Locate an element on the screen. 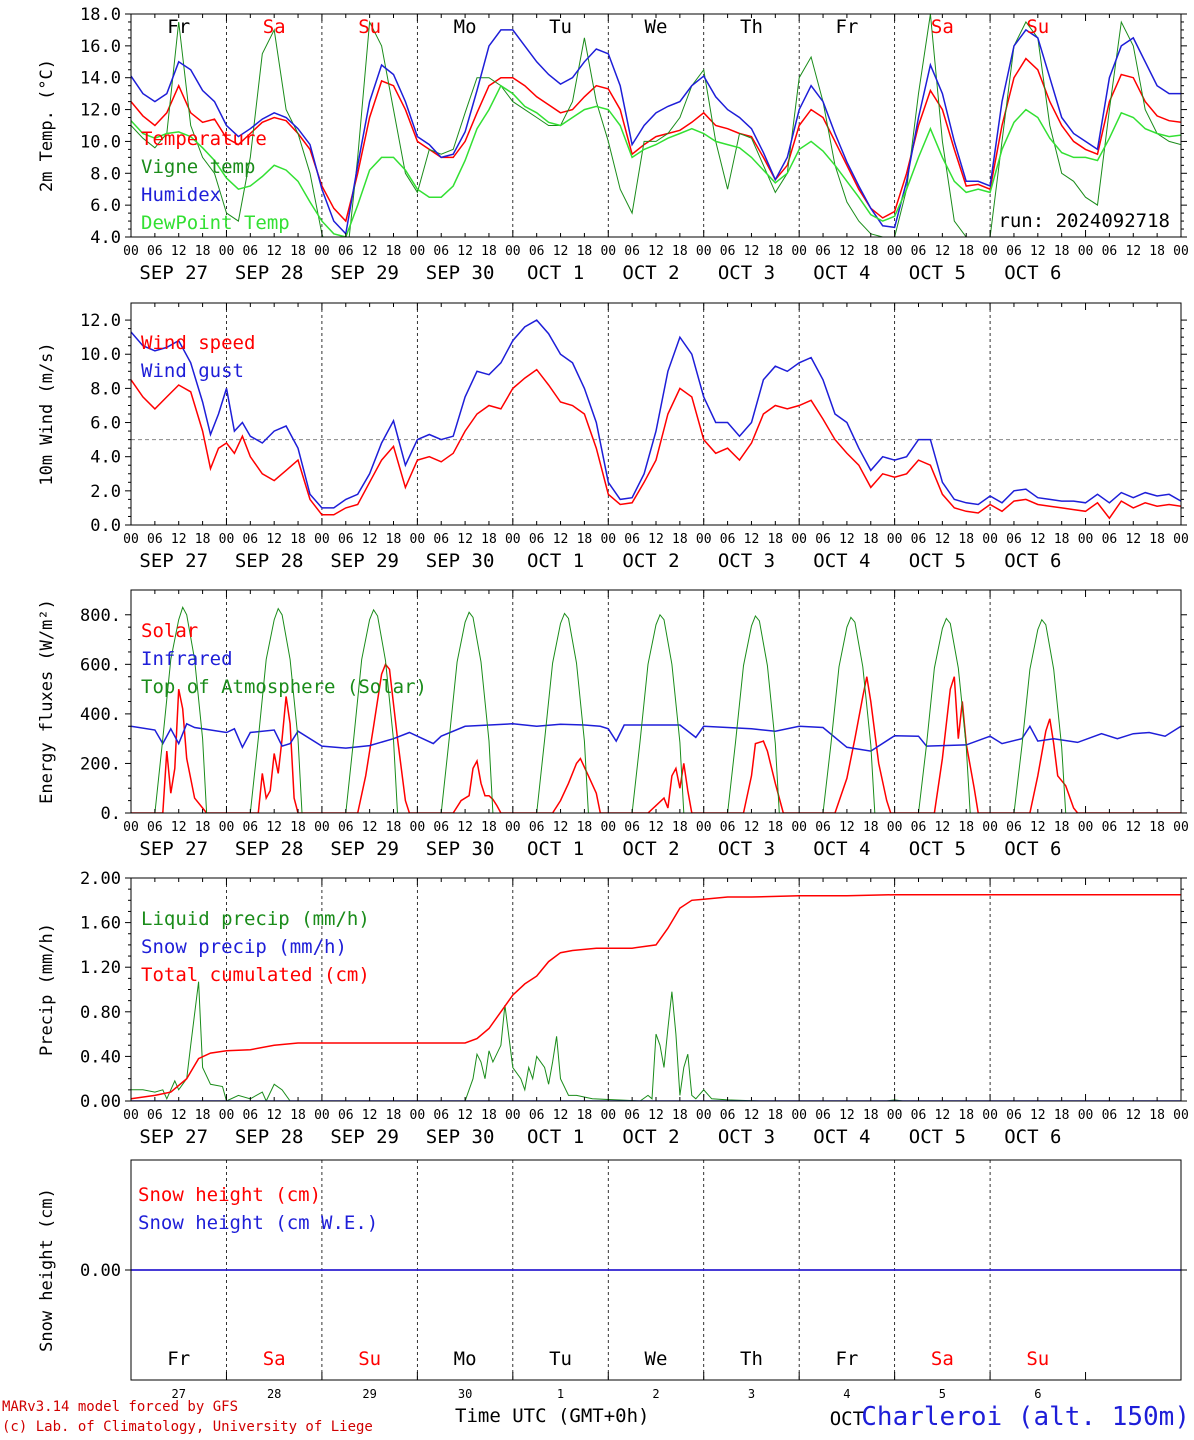 This screenshot has height=1440, width=1194. date-label: OCT 4 is located at coordinates (841, 1137).